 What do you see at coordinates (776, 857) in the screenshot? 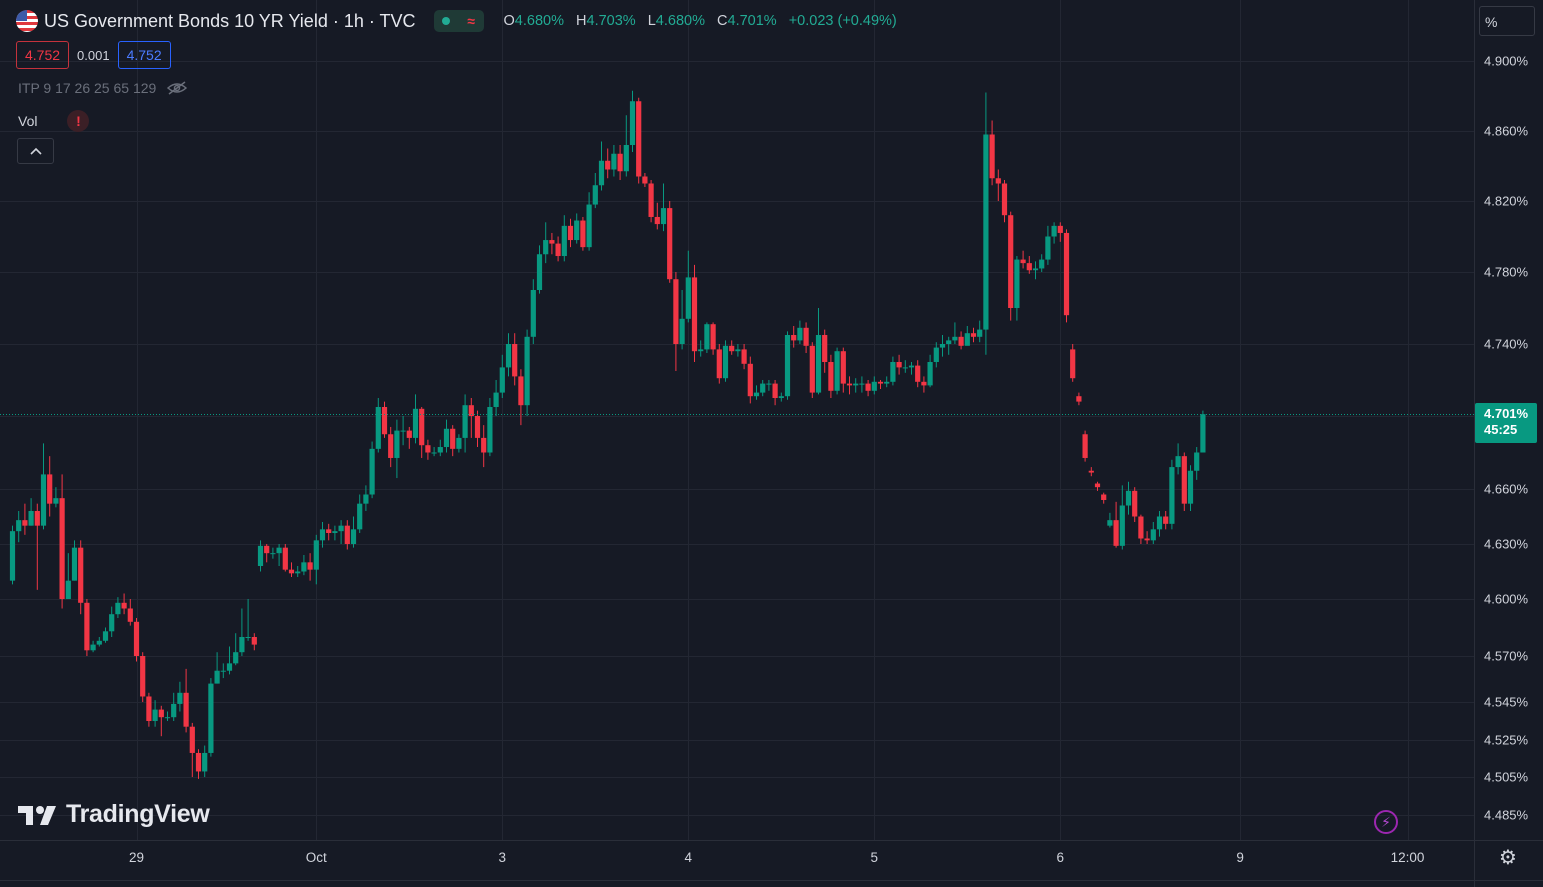
I see `time-axis: 29 Oct 3 4 5 6 9 12:00` at bounding box center [776, 857].